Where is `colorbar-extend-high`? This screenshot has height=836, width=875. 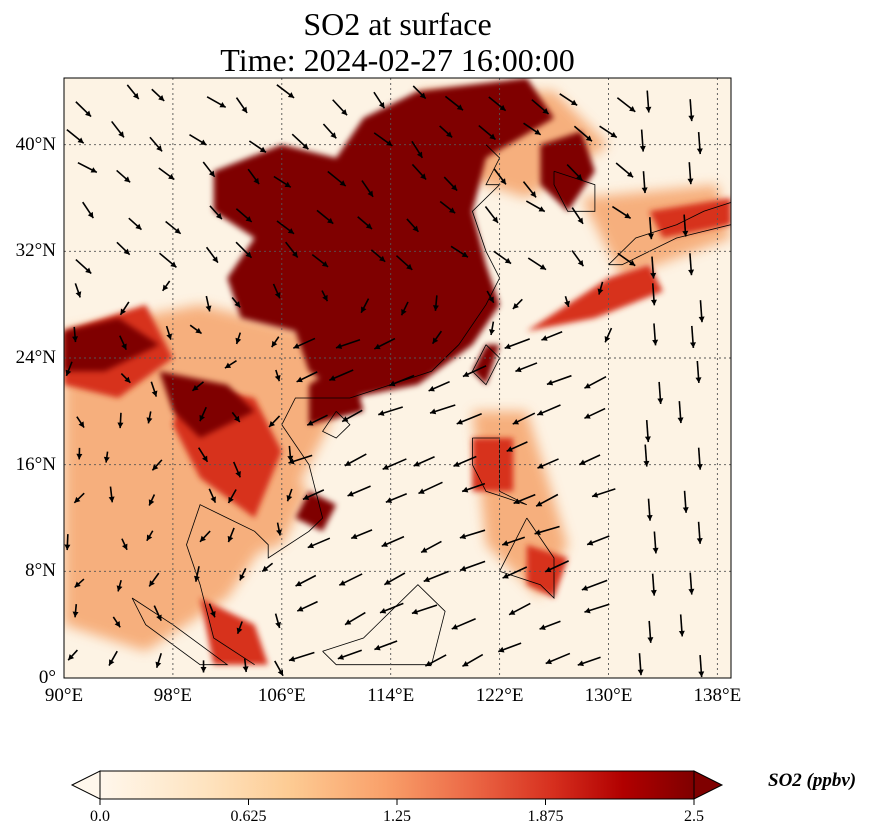
colorbar-extend-high is located at coordinates (708, 785).